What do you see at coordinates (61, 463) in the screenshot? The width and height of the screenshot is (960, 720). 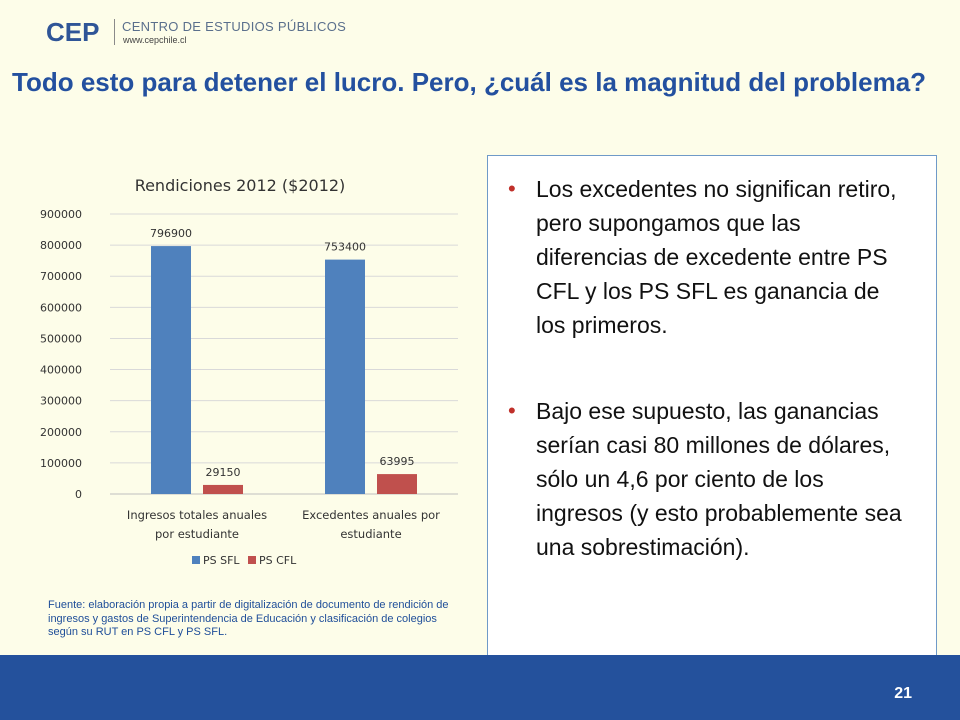 I see `y-tick-label: 100000` at bounding box center [61, 463].